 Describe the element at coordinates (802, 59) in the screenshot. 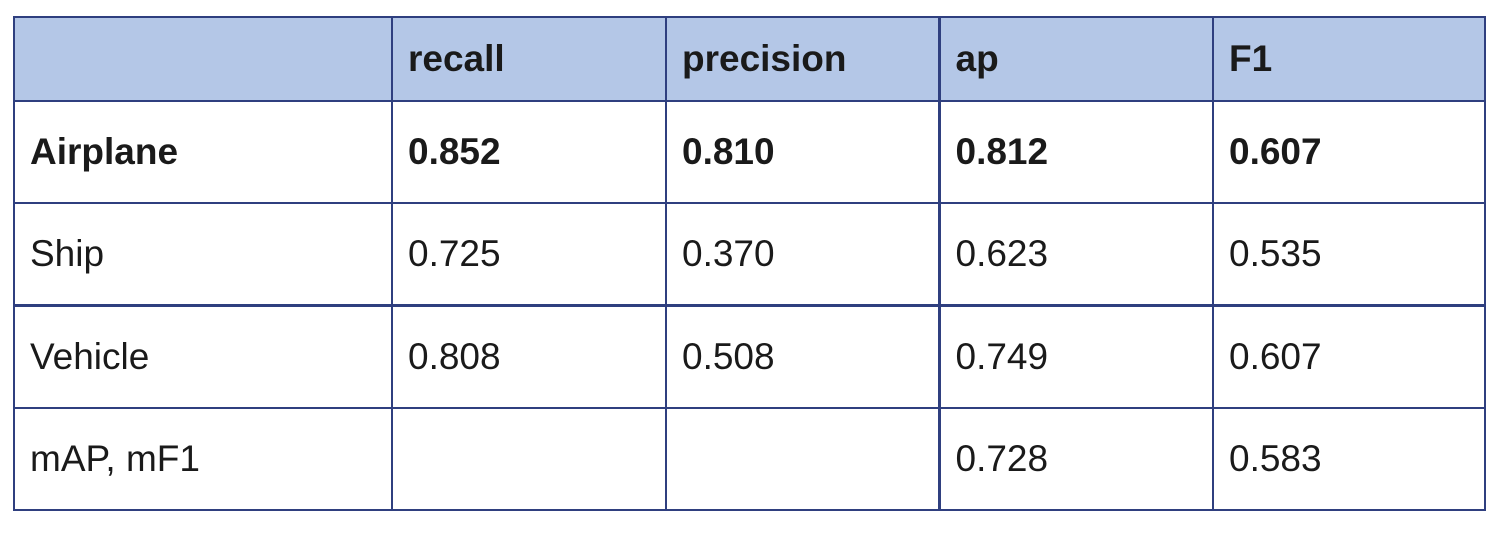

I see `header-cell-precision: precision` at that location.